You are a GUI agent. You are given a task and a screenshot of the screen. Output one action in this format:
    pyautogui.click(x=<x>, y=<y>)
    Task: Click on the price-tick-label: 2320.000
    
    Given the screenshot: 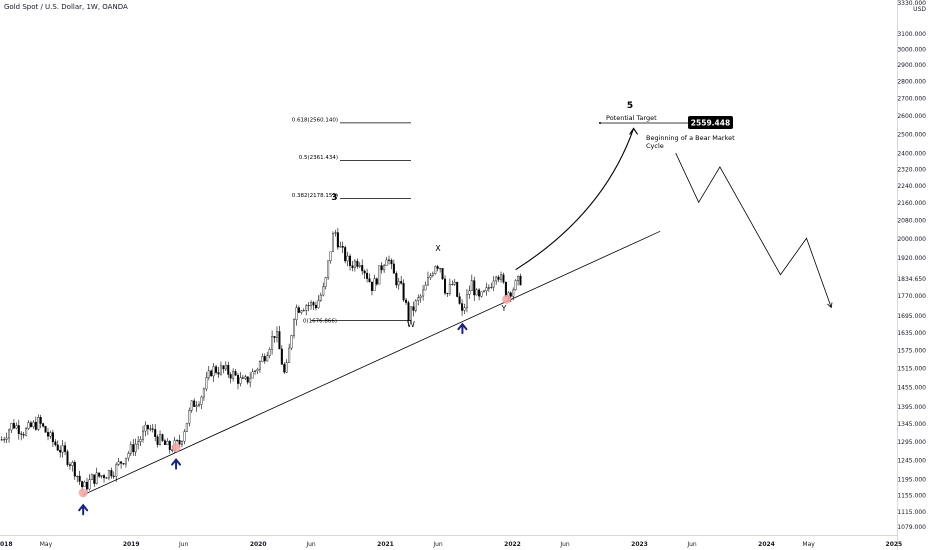 What is the action you would take?
    pyautogui.click(x=911, y=169)
    